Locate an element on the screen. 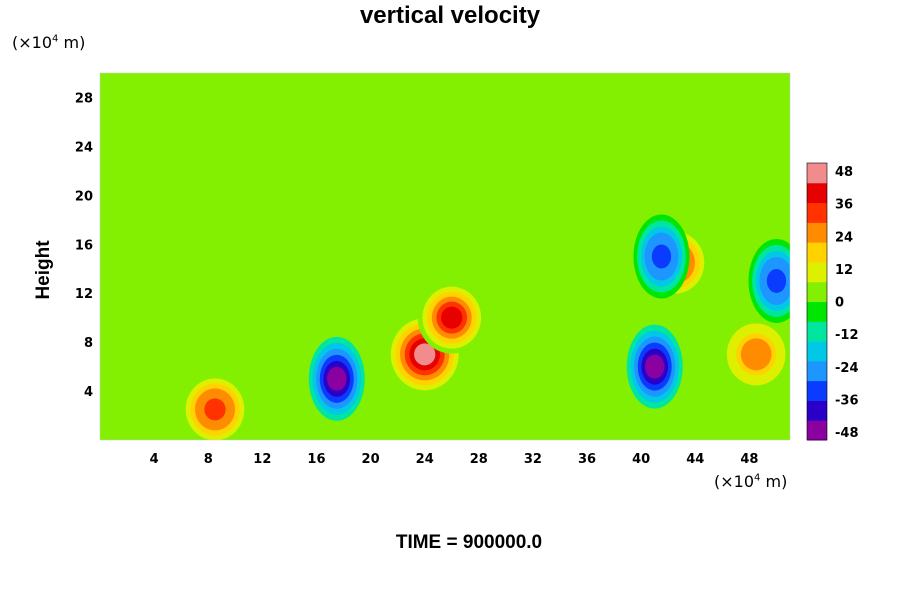 The width and height of the screenshot is (900, 600). x-tick-label: 20 is located at coordinates (371, 459).